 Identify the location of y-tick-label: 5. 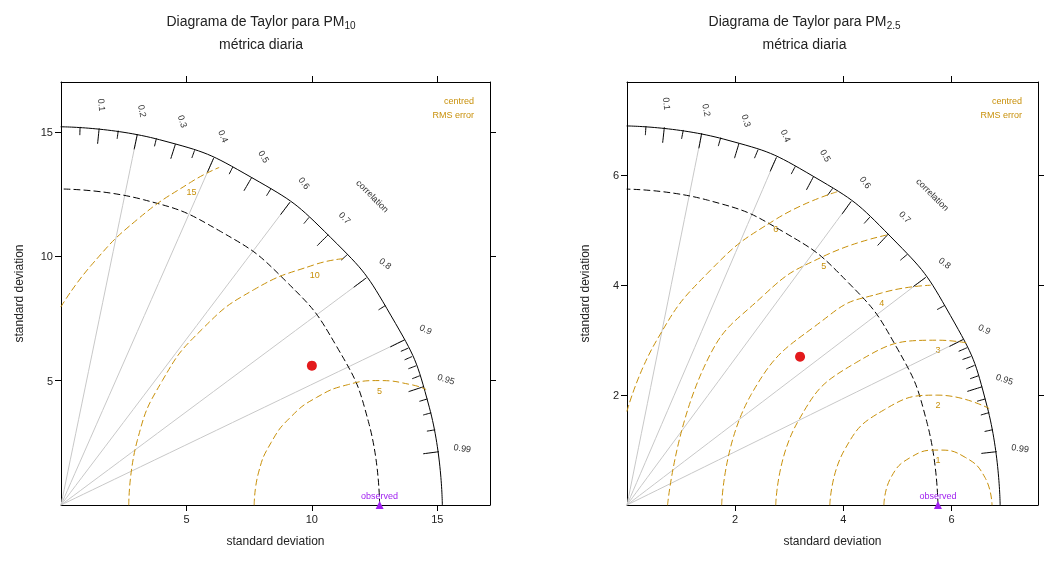
(49, 380).